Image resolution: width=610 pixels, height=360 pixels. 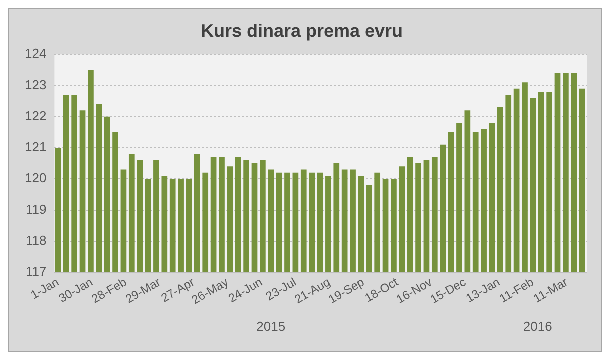 What do you see at coordinates (36, 209) in the screenshot?
I see `y-tick-label: 119` at bounding box center [36, 209].